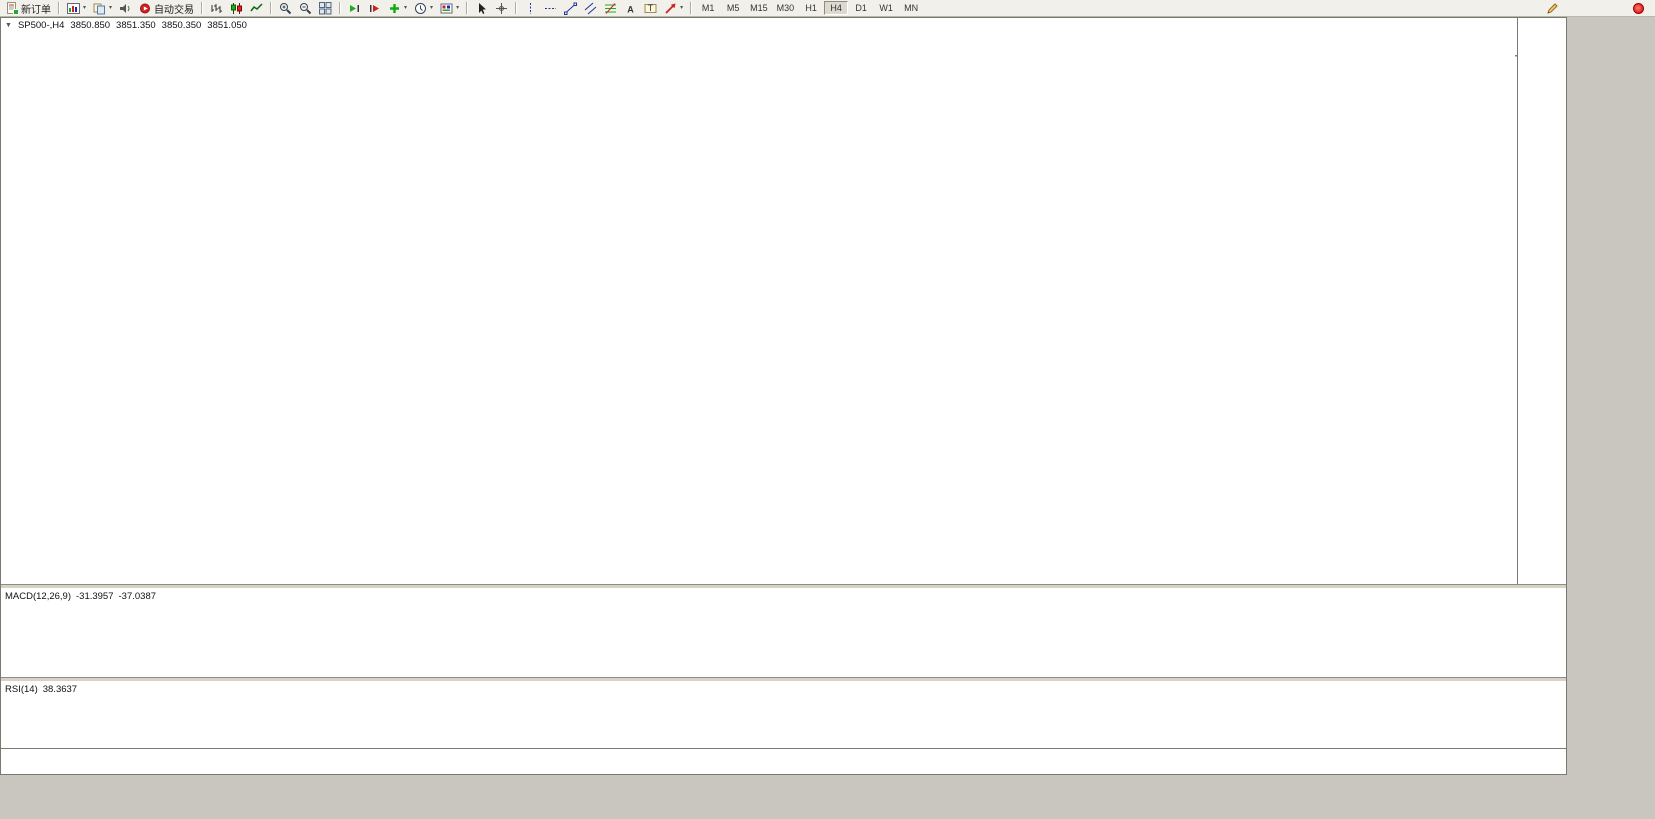  What do you see at coordinates (836, 8) in the screenshot?
I see `timeframe-h4-button: H4` at bounding box center [836, 8].